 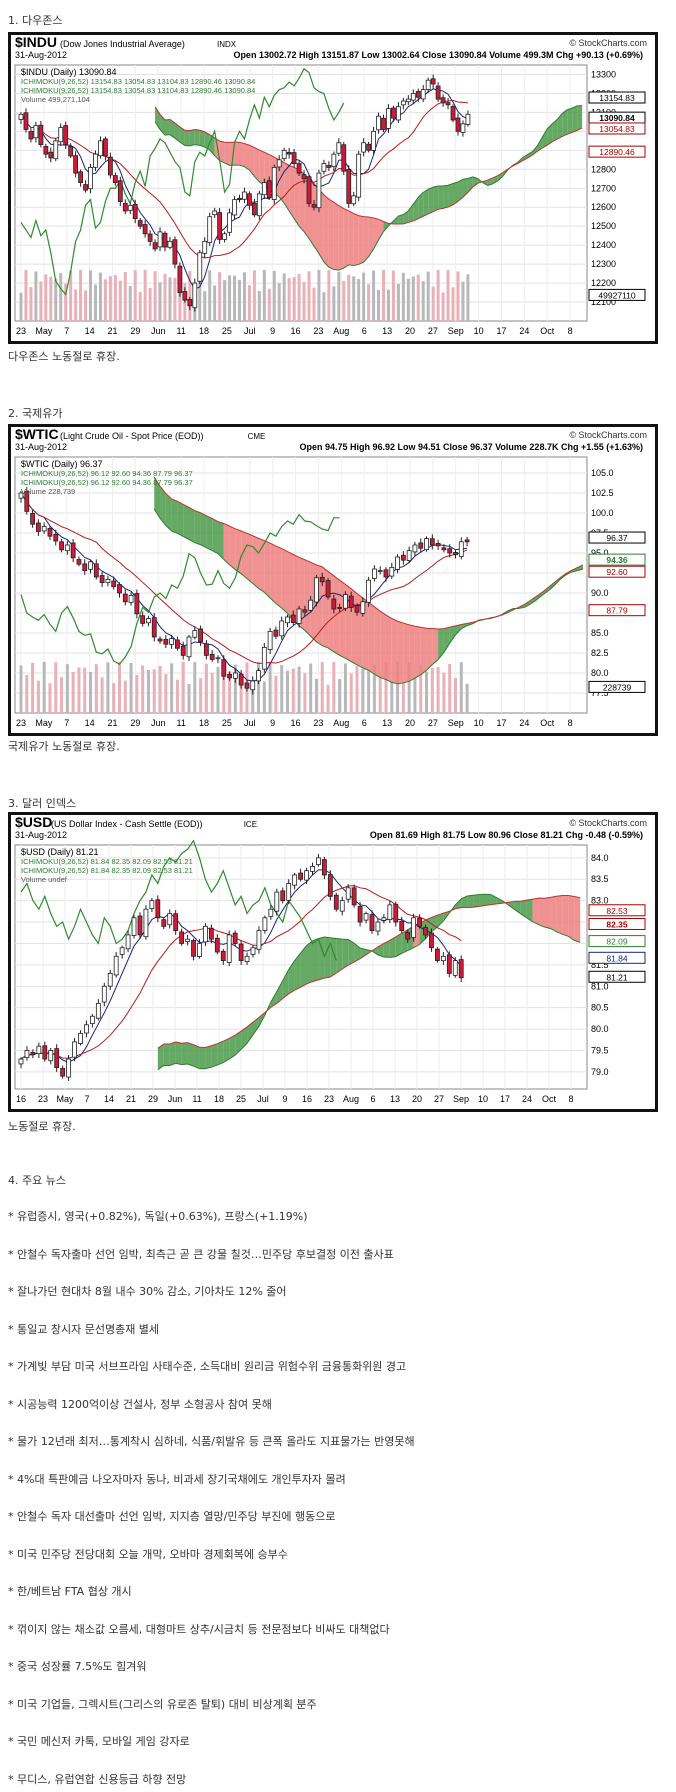 What do you see at coordinates (60, 852) in the screenshot?
I see `legend-entry: $USD (Daily) 81.21` at bounding box center [60, 852].